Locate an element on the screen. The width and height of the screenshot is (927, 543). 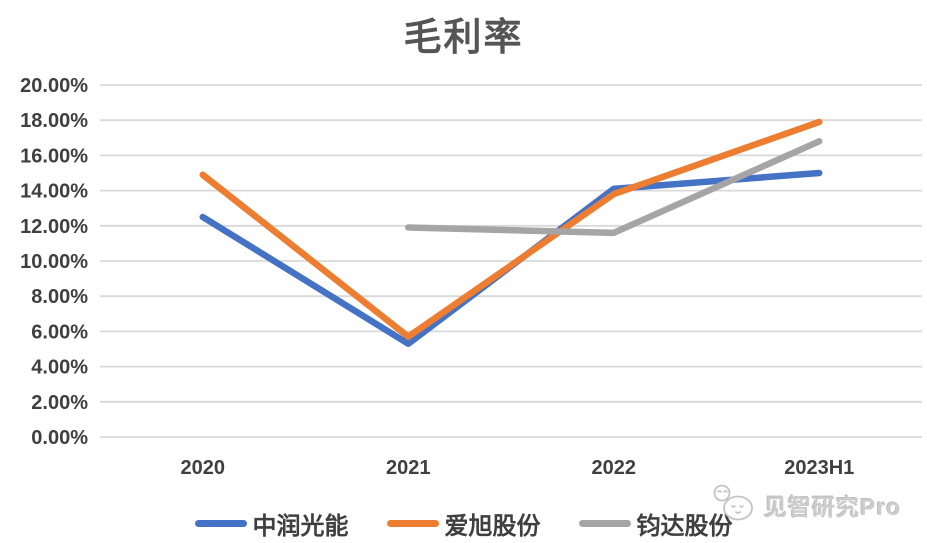
legend-label: 中润光能 is located at coordinates (300, 526).